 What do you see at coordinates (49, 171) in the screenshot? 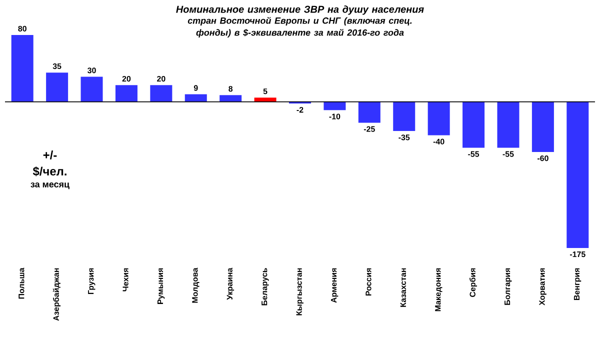
I see `annotation: $/чел.` at bounding box center [49, 171].